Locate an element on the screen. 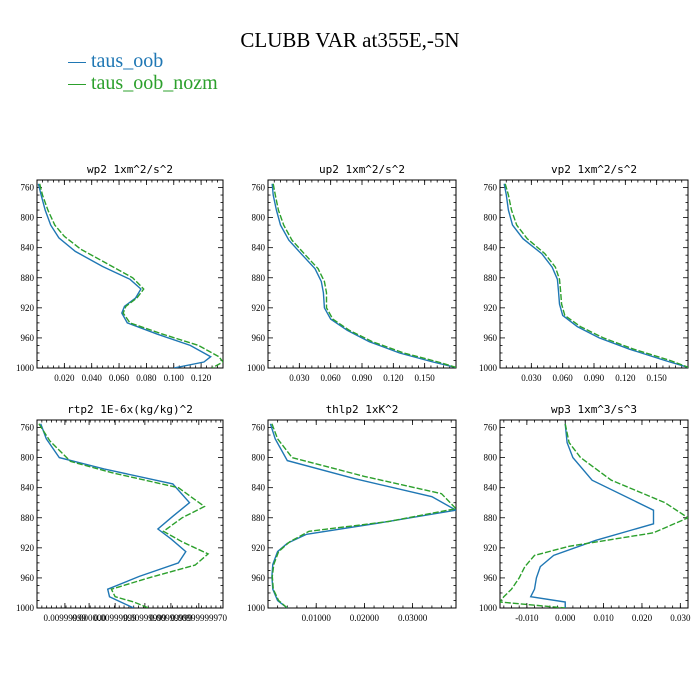  page-title: CLUBB VAR at355E,-5N is located at coordinates (350, 40).